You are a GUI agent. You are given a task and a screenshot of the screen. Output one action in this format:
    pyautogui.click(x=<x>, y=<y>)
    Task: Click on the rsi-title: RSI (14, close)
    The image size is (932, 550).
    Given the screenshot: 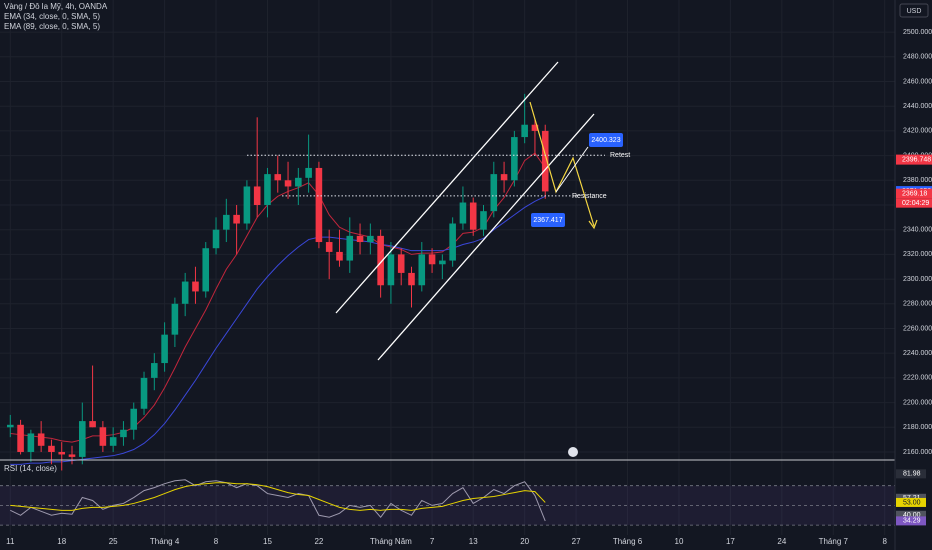 What is the action you would take?
    pyautogui.click(x=30, y=468)
    